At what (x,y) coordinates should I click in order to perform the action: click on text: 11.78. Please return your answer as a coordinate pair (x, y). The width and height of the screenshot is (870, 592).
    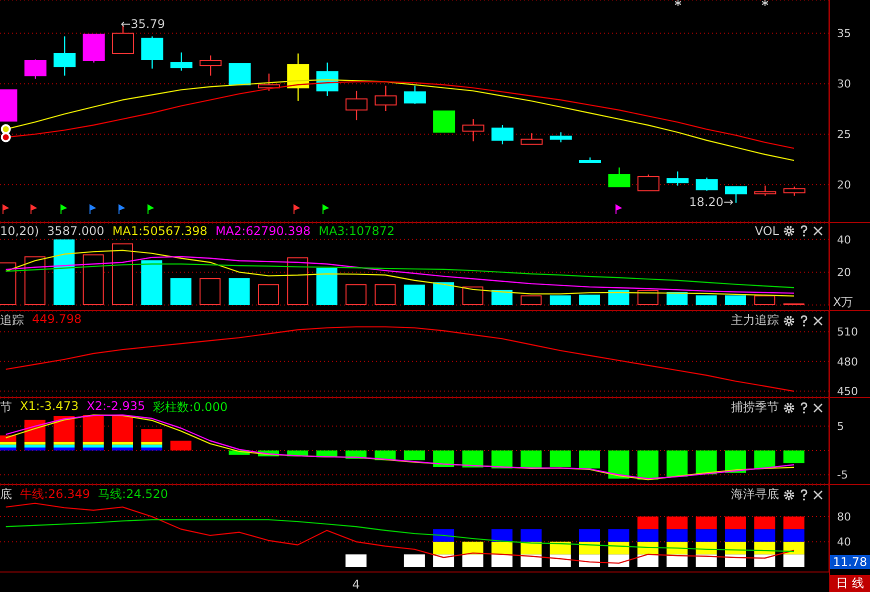
    Looking at the image, I should click on (850, 562).